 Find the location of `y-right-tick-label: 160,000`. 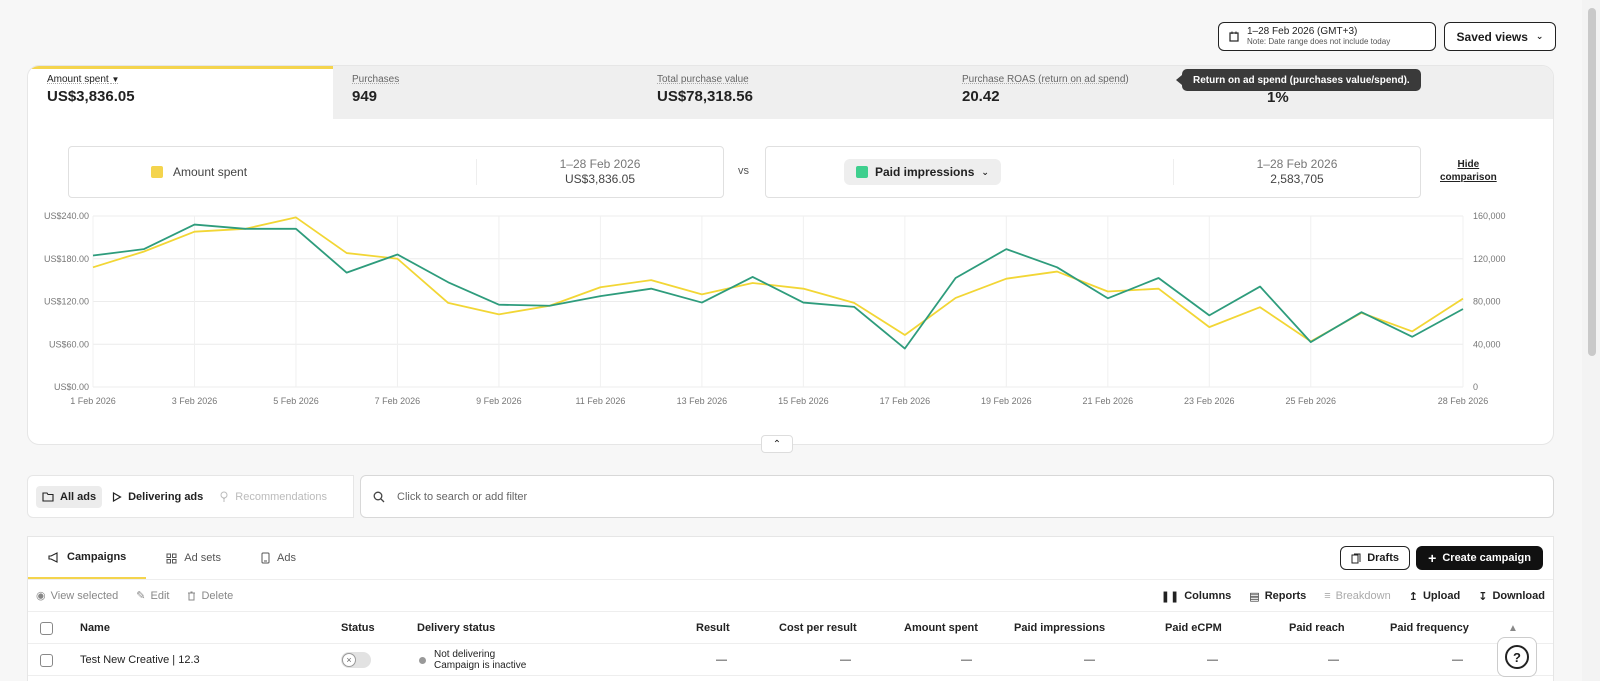

y-right-tick-label: 160,000 is located at coordinates (1489, 216).